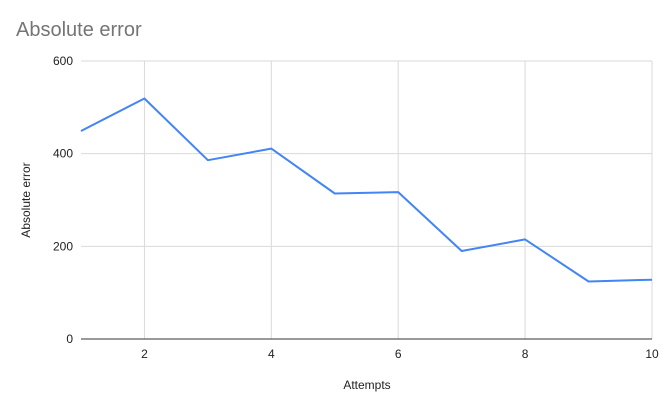  What do you see at coordinates (79, 30) in the screenshot?
I see `chart-title: Absolute error` at bounding box center [79, 30].